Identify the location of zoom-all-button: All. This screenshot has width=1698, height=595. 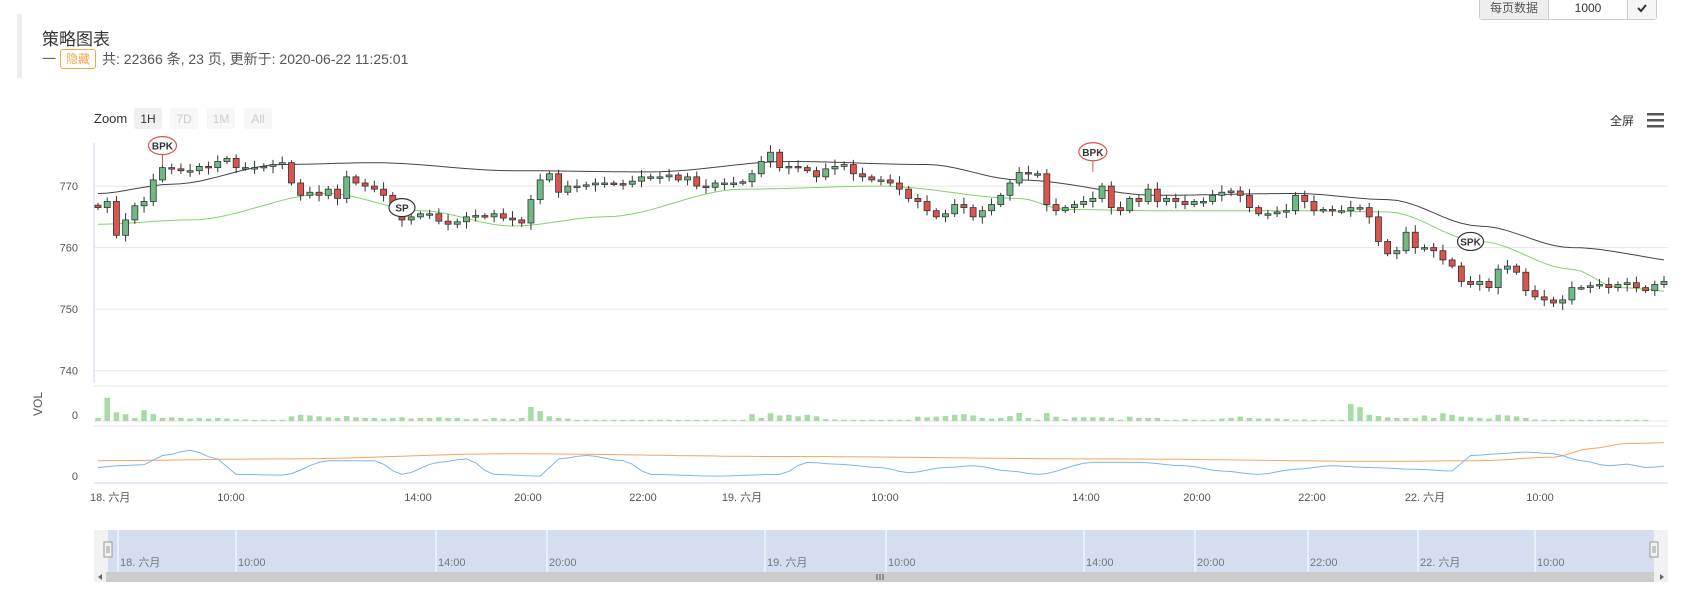
(257, 119).